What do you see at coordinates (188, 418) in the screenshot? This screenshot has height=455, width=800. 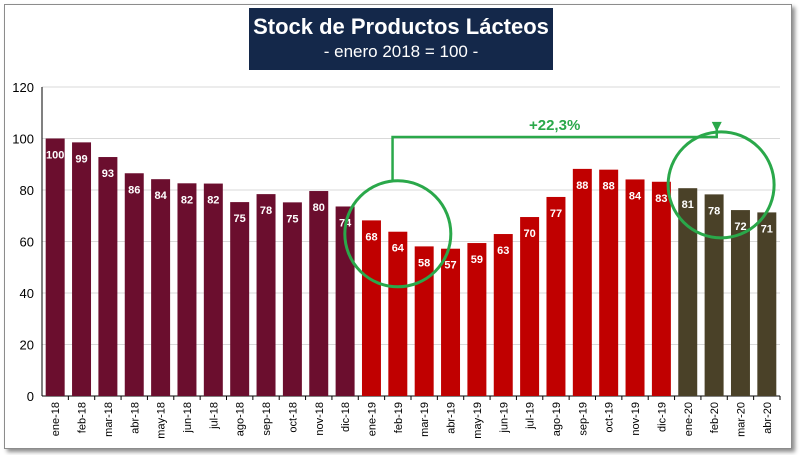 I see `x-tick-label: jun-18` at bounding box center [188, 418].